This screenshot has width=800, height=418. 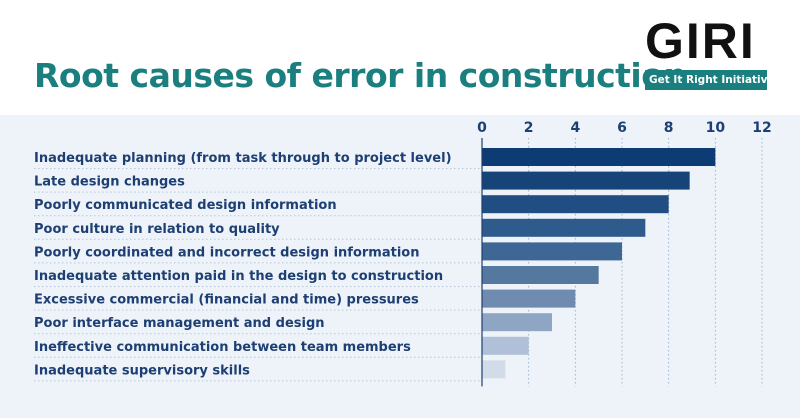 What do you see at coordinates (109, 182) in the screenshot?
I see `category-label: Late design changes` at bounding box center [109, 182].